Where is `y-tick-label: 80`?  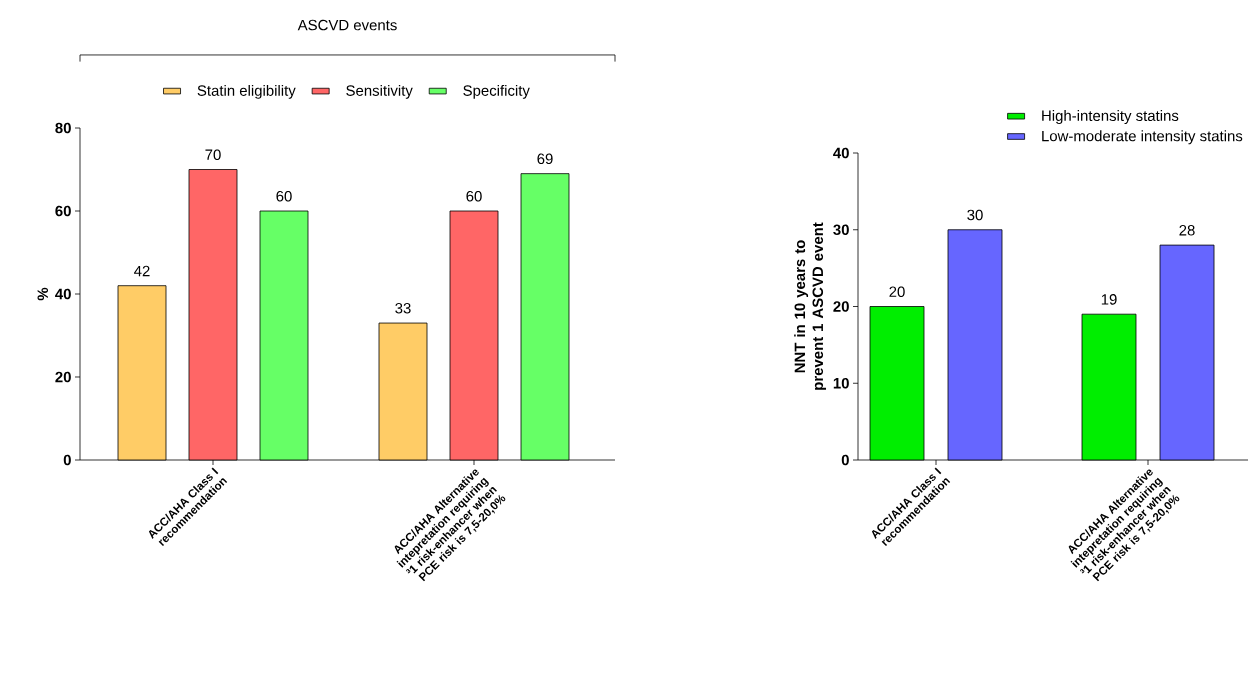 y-tick-label: 80 is located at coordinates (63, 128).